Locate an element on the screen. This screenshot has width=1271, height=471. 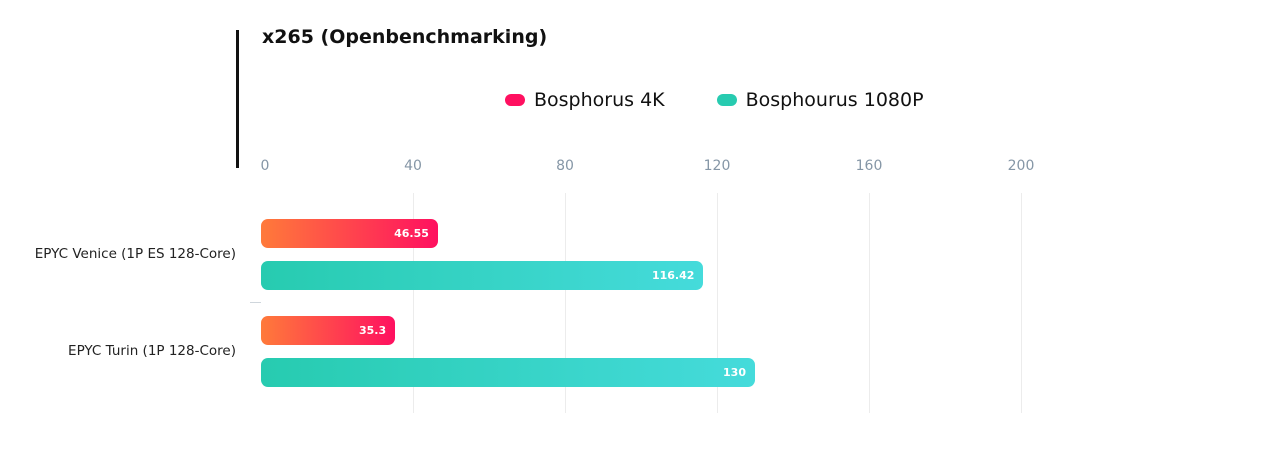
title-accent-bar is located at coordinates (237, 99).